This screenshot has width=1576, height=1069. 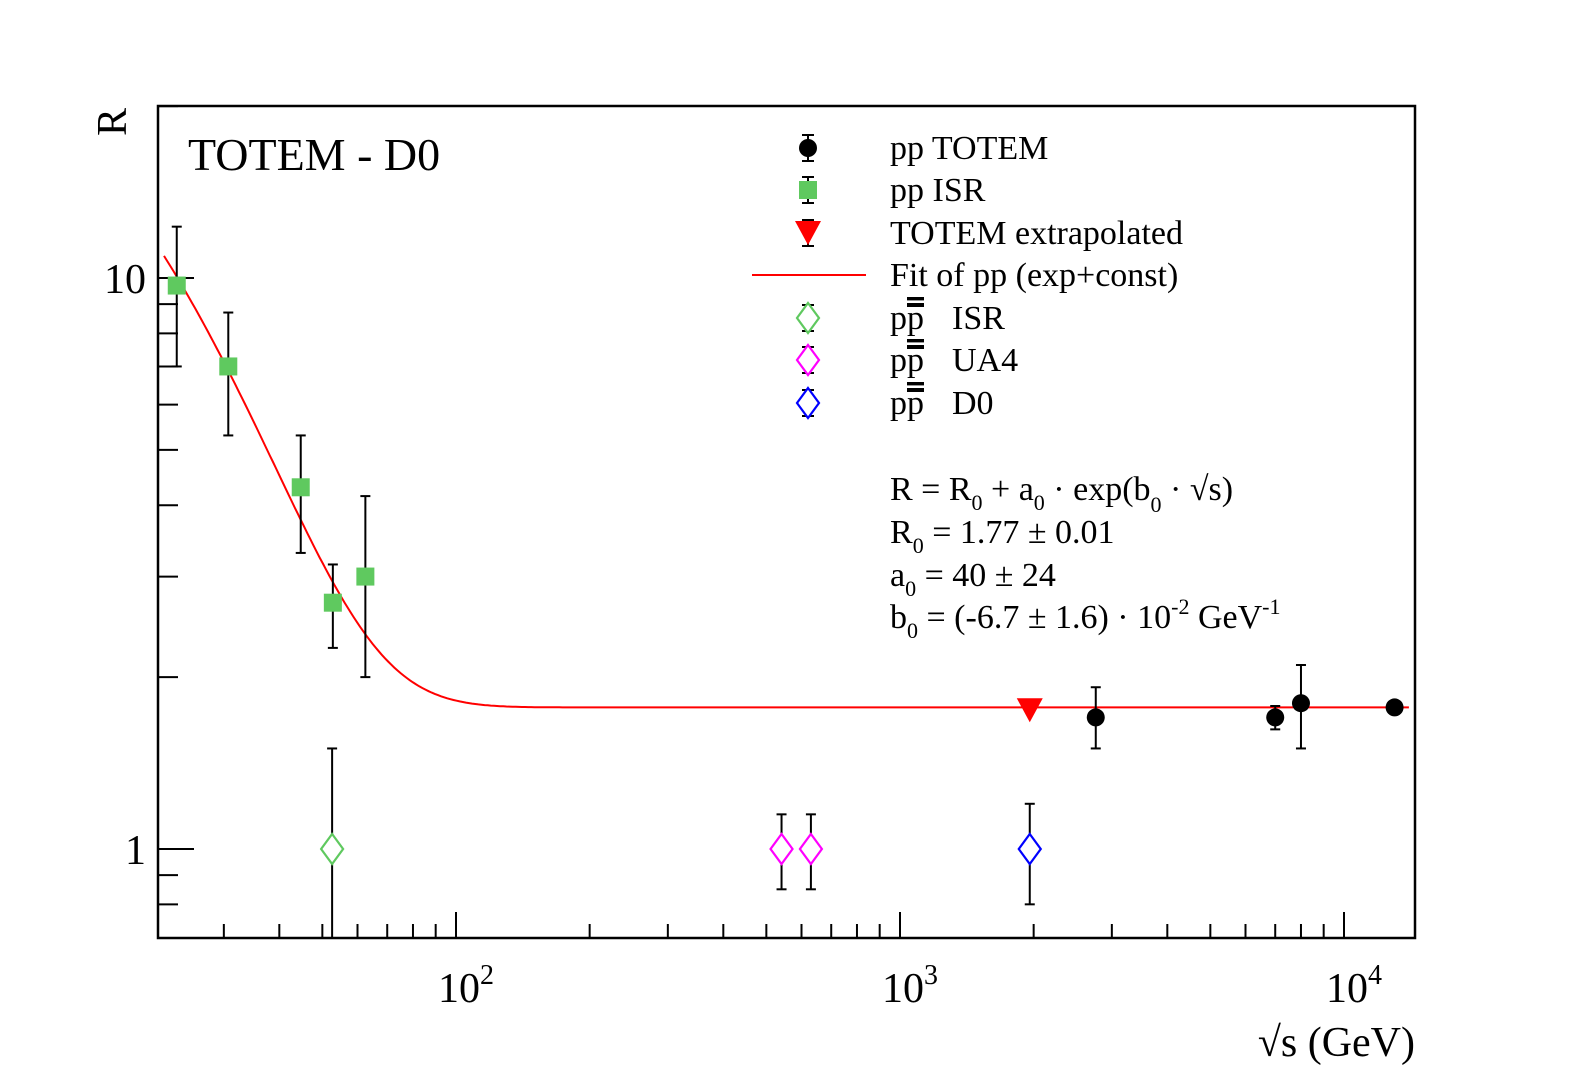 I want to click on chart-title: TOTEM - D0, so click(x=314, y=154).